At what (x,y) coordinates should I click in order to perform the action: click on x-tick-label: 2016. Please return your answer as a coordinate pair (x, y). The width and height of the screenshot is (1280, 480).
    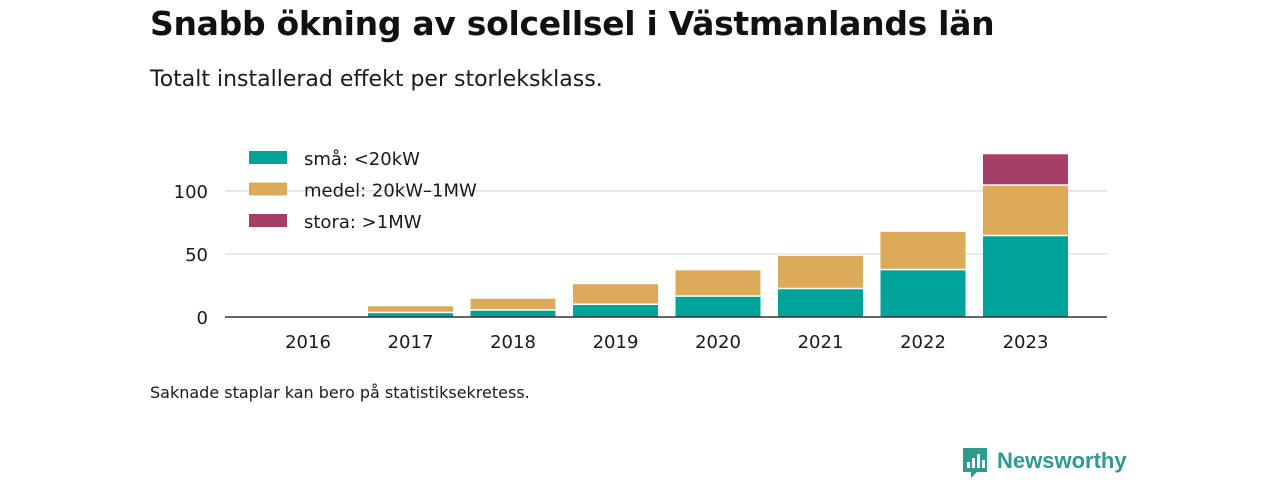
    Looking at the image, I should click on (308, 342).